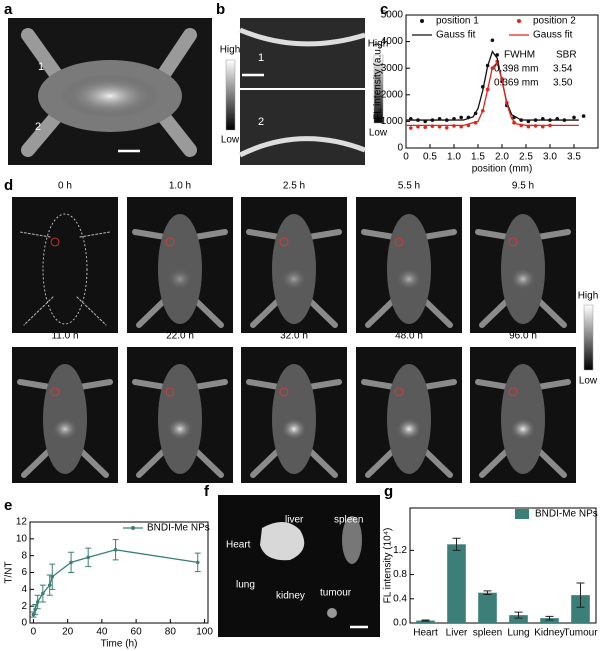 This screenshot has height=651, width=602. What do you see at coordinates (388, 566) in the screenshot?
I see `y-axis-label: FL intensity (10⁴)` at bounding box center [388, 566].